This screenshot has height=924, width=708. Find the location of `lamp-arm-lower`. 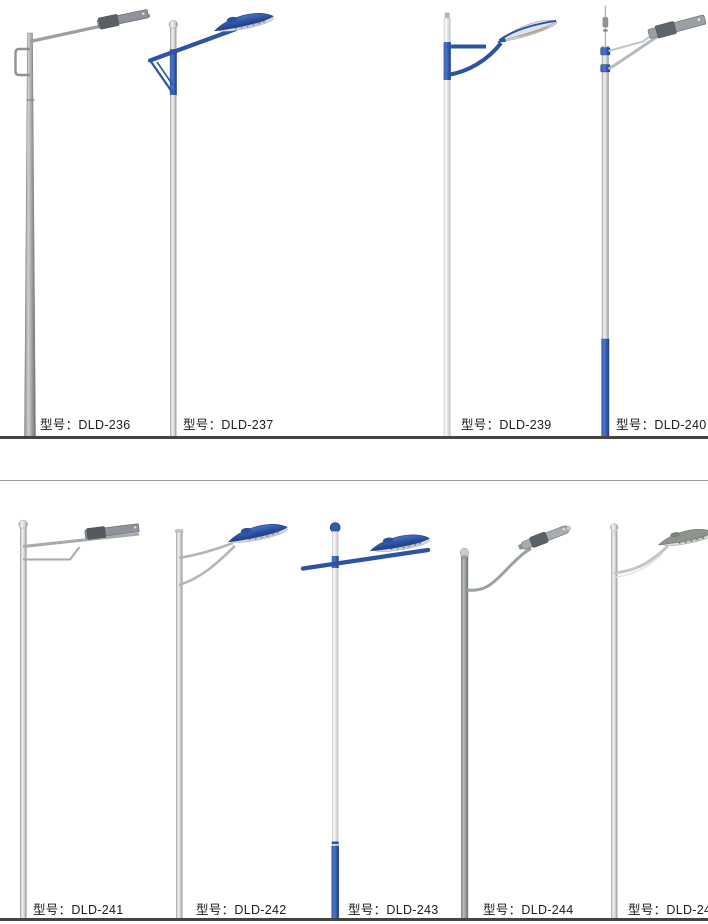

lamp-arm-lower is located at coordinates (207, 566).